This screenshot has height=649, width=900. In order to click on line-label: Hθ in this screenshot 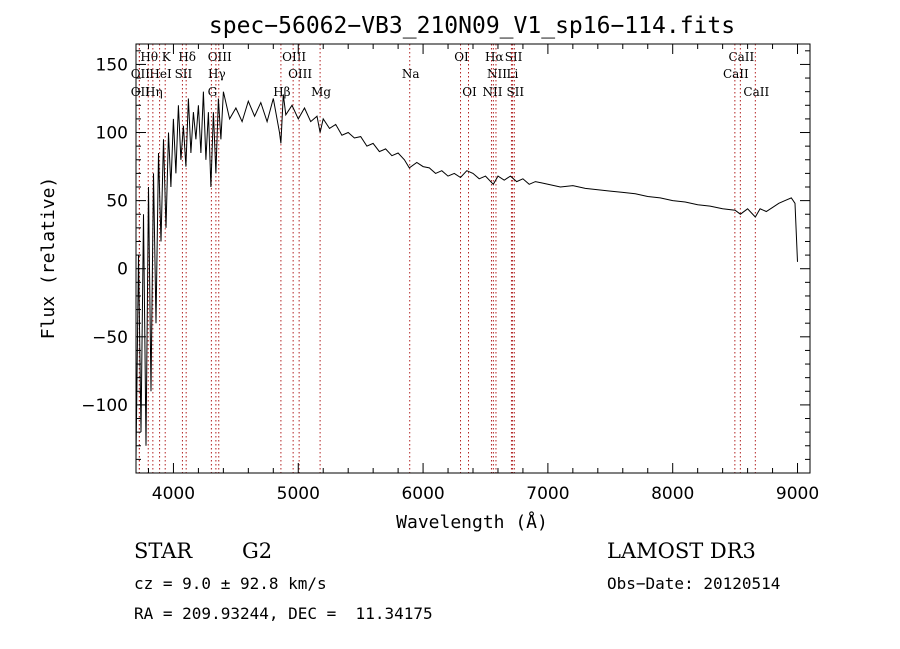, I will do `click(149, 57)`.